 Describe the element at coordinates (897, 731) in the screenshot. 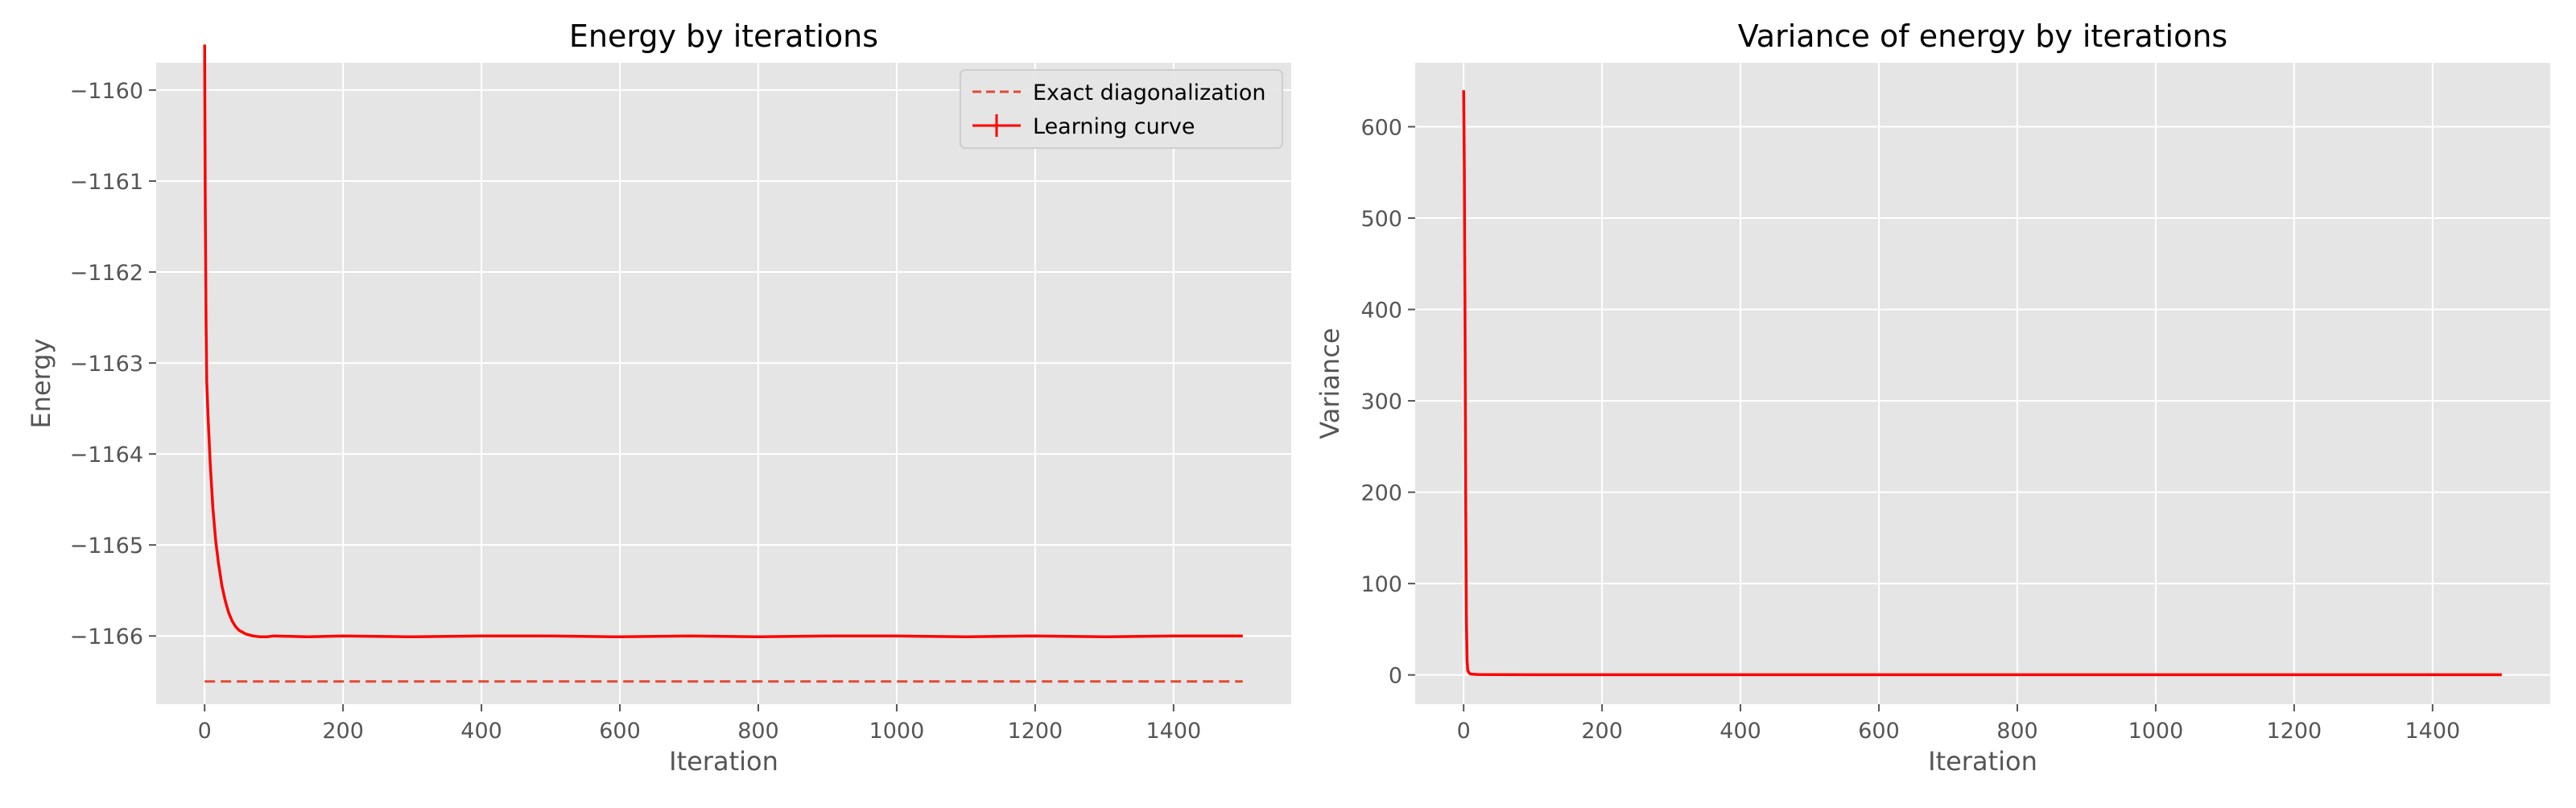

I see `energy-x-tick-label: 1000` at that location.